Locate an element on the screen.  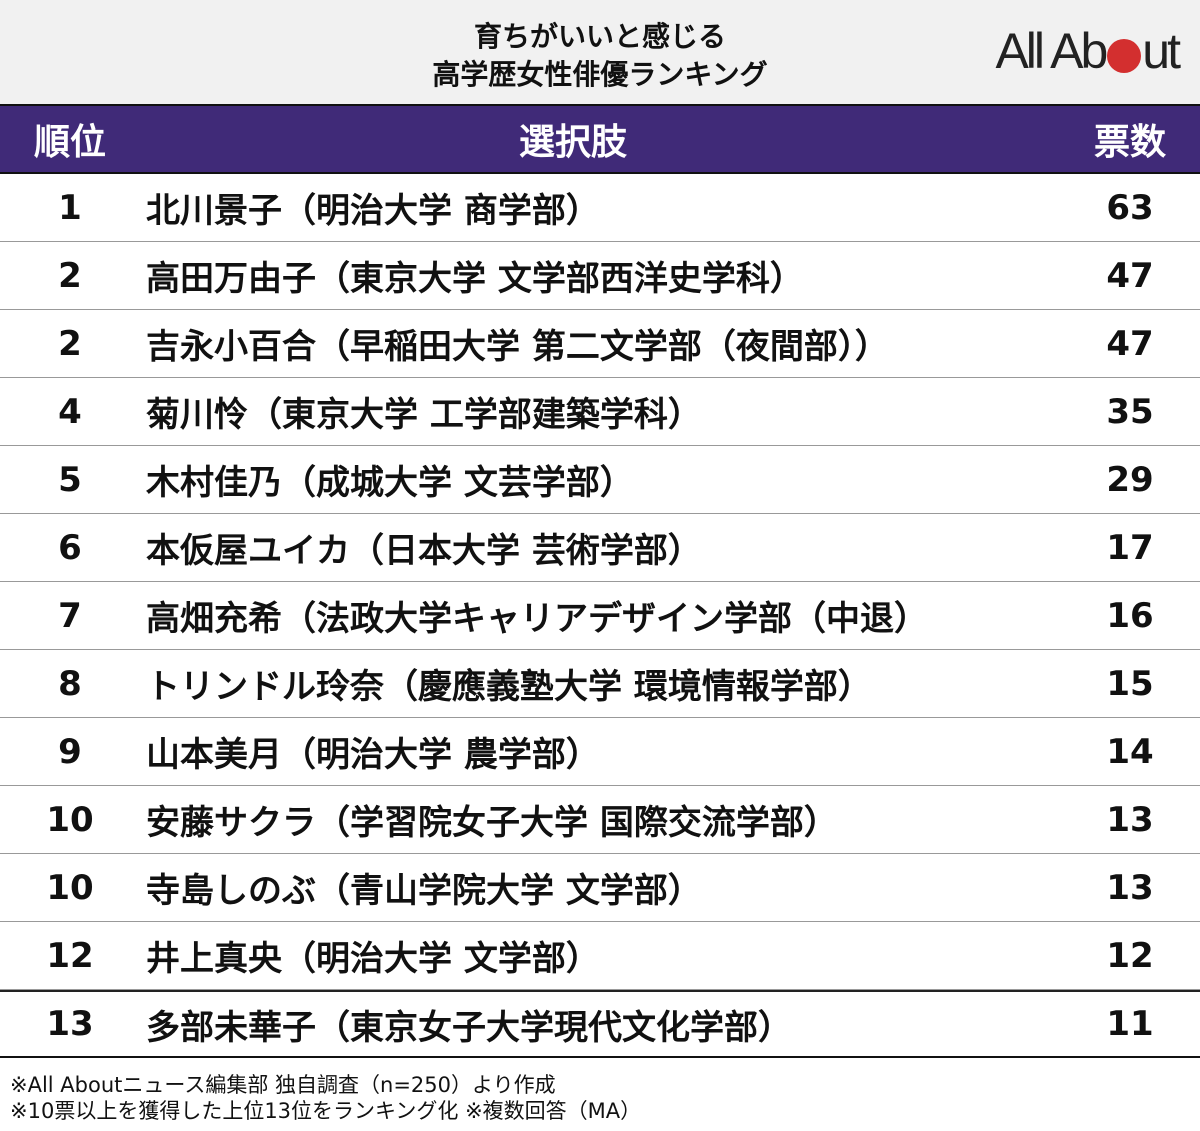
choice-cell: 寺島しのぶ（青山学院大学 文学部） is located at coordinates (424, 891).